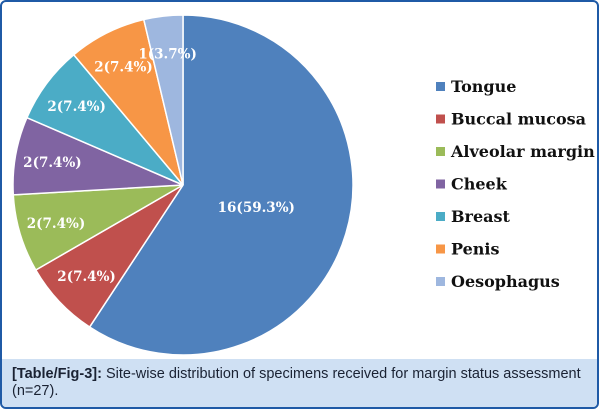 The height and width of the screenshot is (409, 599). Describe the element at coordinates (440, 151) in the screenshot. I see `legend-swatch-alveolar-margin` at that location.